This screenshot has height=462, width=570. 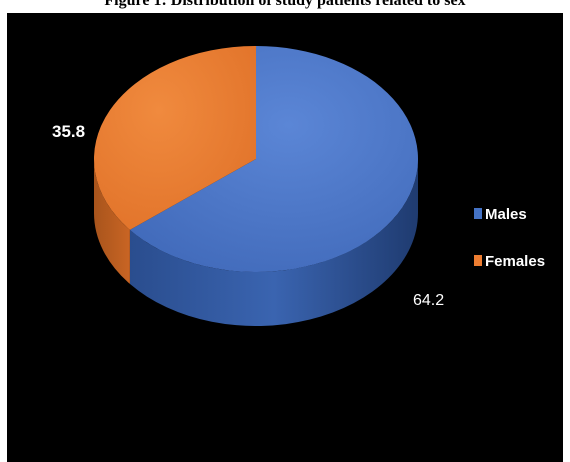 What do you see at coordinates (428, 300) in the screenshot?
I see `data-label-males: 64.2` at bounding box center [428, 300].